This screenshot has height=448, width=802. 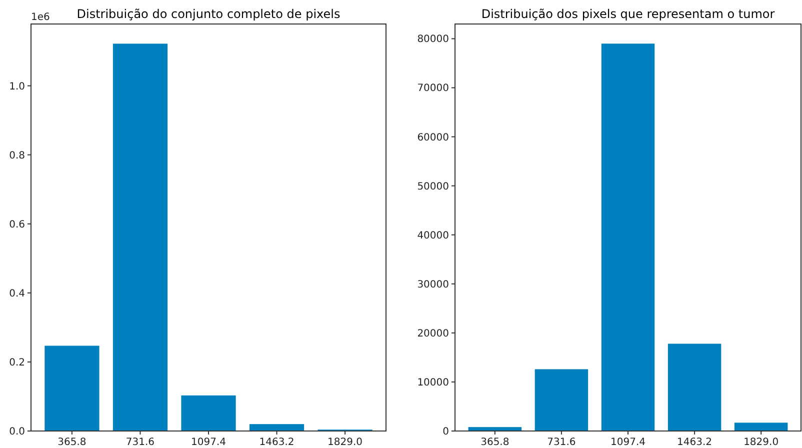 What do you see at coordinates (208, 14) in the screenshot?
I see `chart-title: Distribuição do conjunto completo de pixels` at bounding box center [208, 14].